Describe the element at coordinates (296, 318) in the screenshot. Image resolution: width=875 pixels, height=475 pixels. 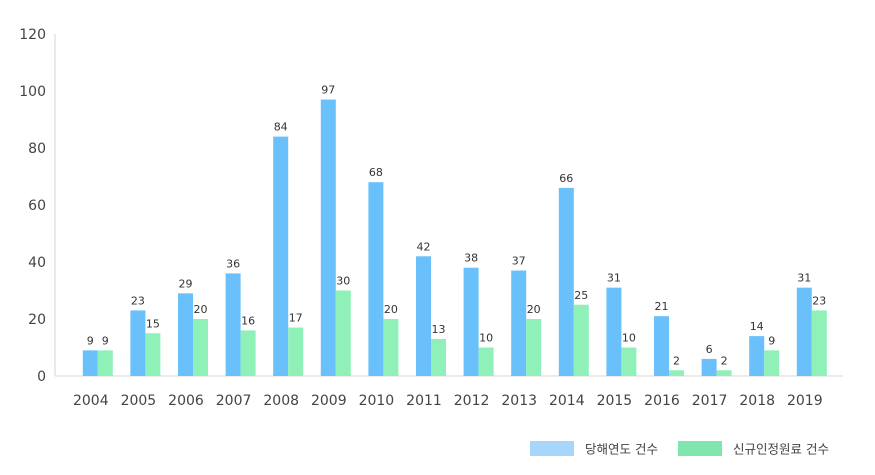
I see `label-new-ingredient-2008: 17` at that location.